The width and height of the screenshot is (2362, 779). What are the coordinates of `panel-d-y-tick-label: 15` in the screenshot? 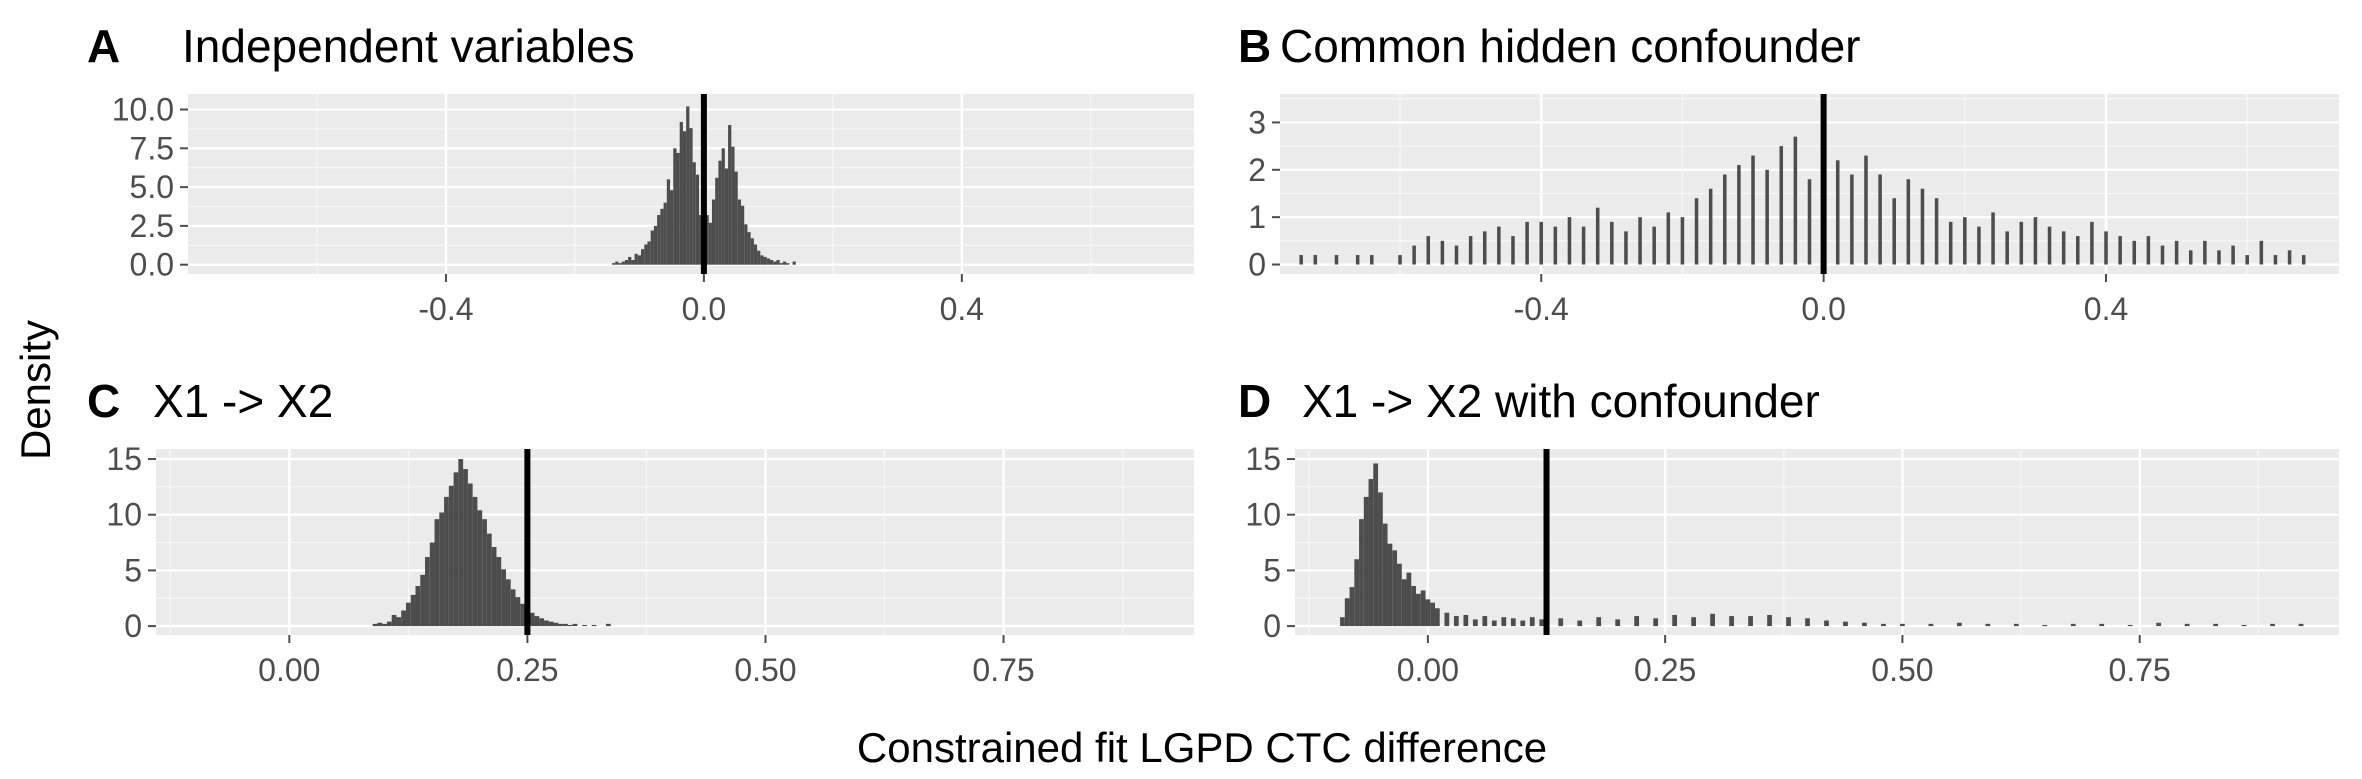 It's located at (1263, 459).